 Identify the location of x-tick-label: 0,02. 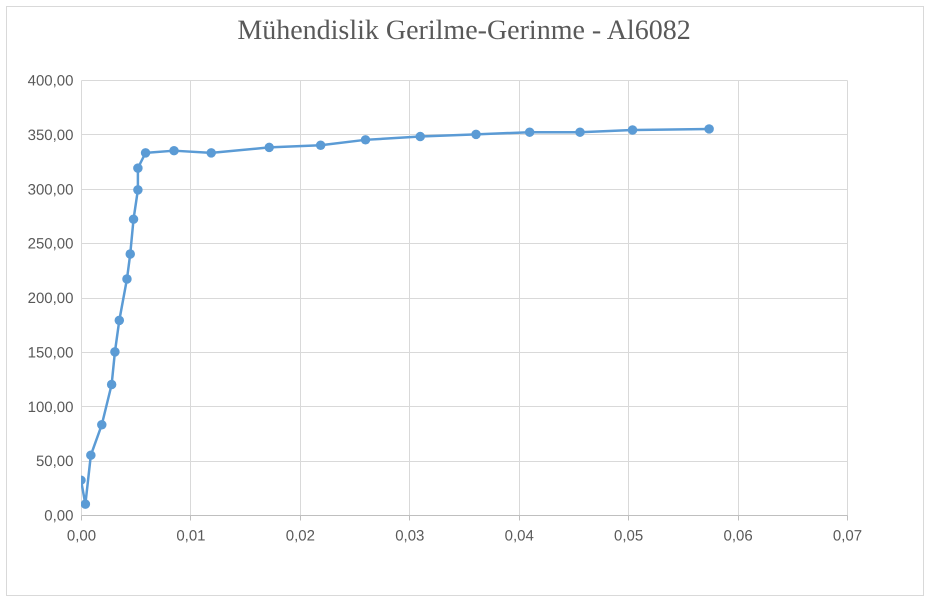
(300, 536).